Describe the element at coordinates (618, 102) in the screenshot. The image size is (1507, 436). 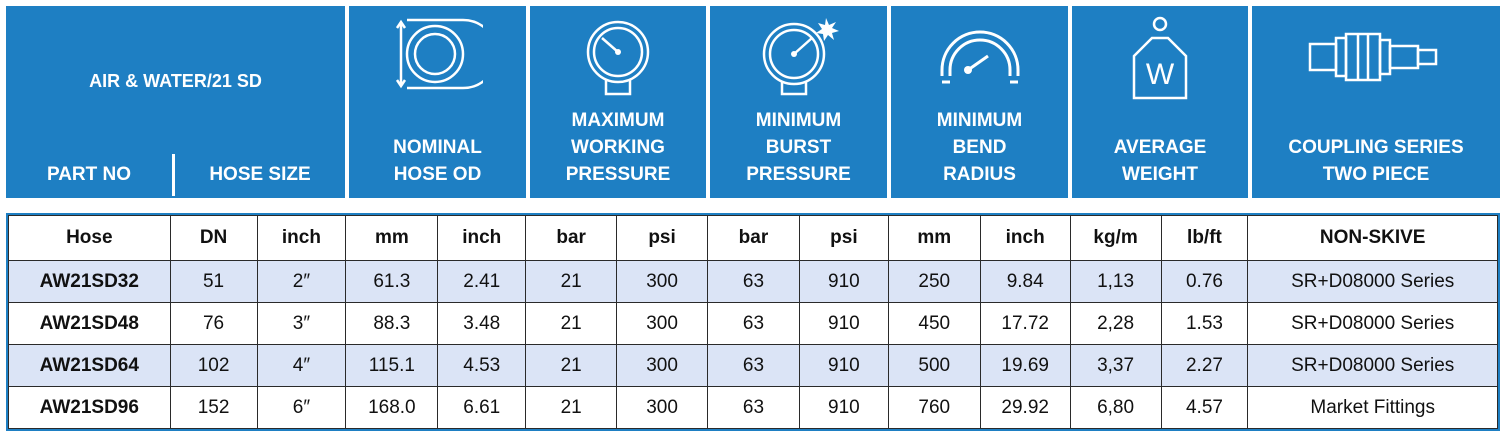
I see `header-block-working-pressure: MAXIMUM WORKING PRESSURE` at that location.